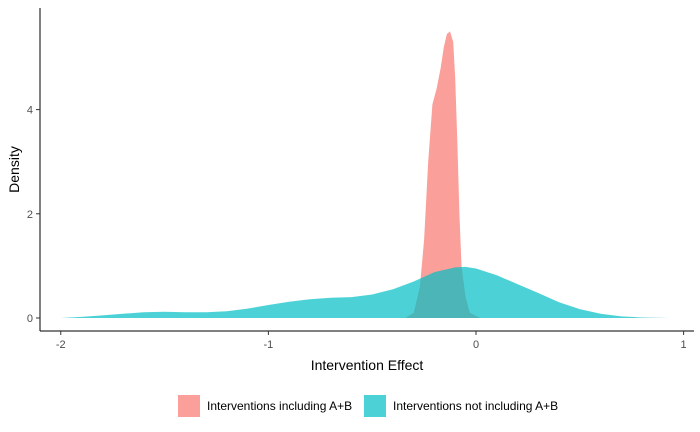 This screenshot has height=432, width=700. What do you see at coordinates (367, 365) in the screenshot?
I see `x-axis-title: Intervention Effect` at bounding box center [367, 365].